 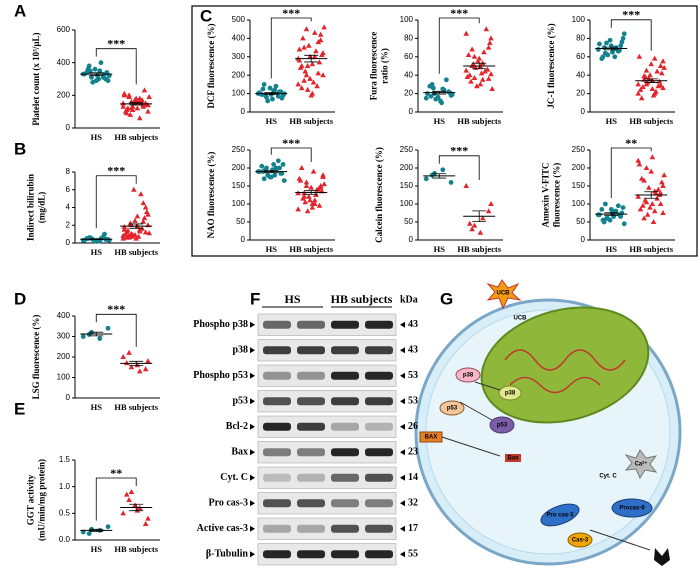 I want to click on p38-node, so click(x=468, y=375).